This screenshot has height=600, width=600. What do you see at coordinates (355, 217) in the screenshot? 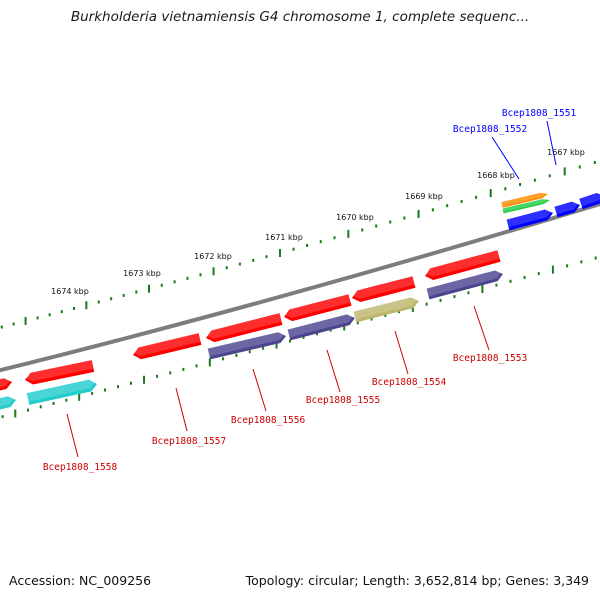
I see `ruler-label: 1670 kbp` at bounding box center [355, 217].